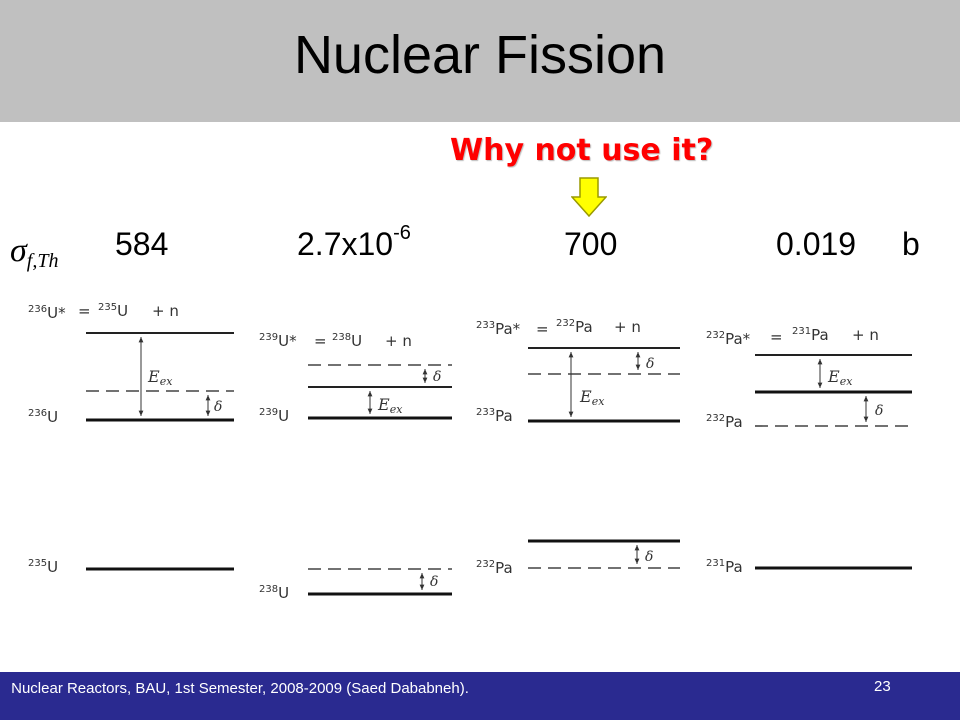 The image size is (960, 720). I want to click on question-callout: Why not use it?, so click(582, 150).